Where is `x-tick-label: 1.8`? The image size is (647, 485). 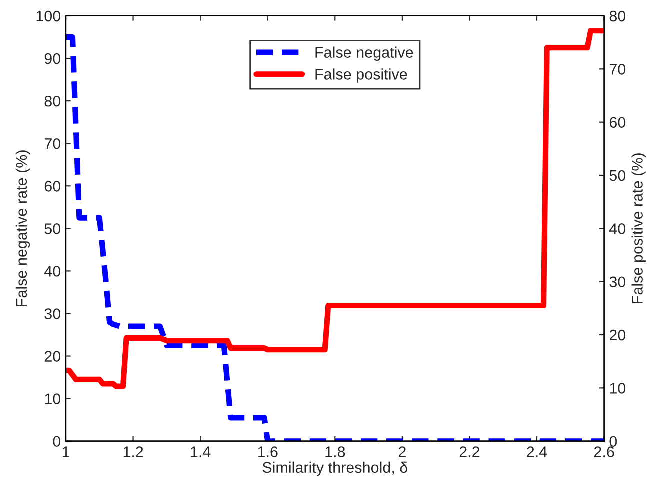
x-tick-label: 1.8 is located at coordinates (336, 452).